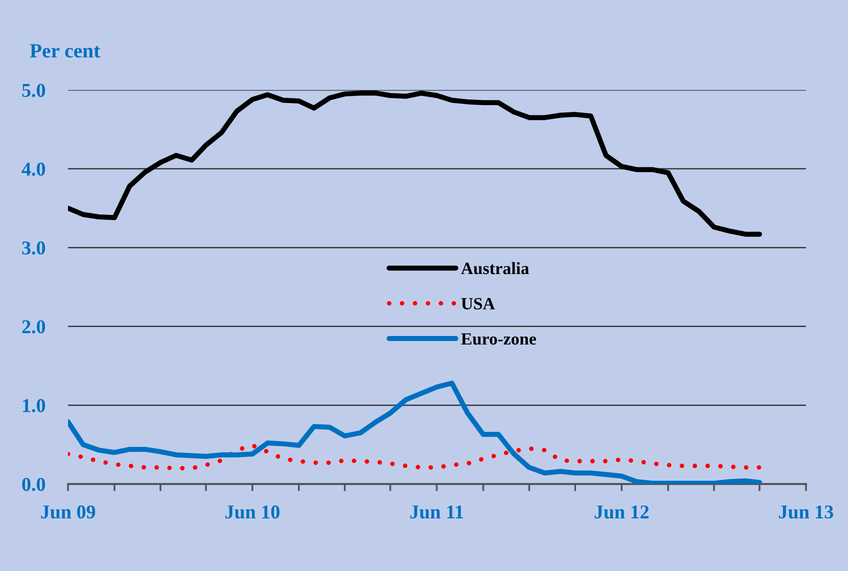  Describe the element at coordinates (495, 268) in the screenshot. I see `legend-label: Australia` at that location.